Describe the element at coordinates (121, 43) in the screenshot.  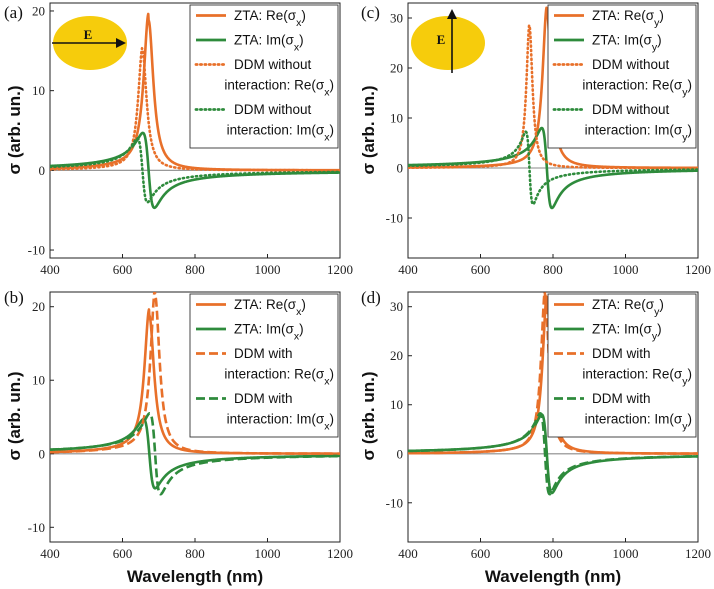
I see `arrow-head-icon` at that location.